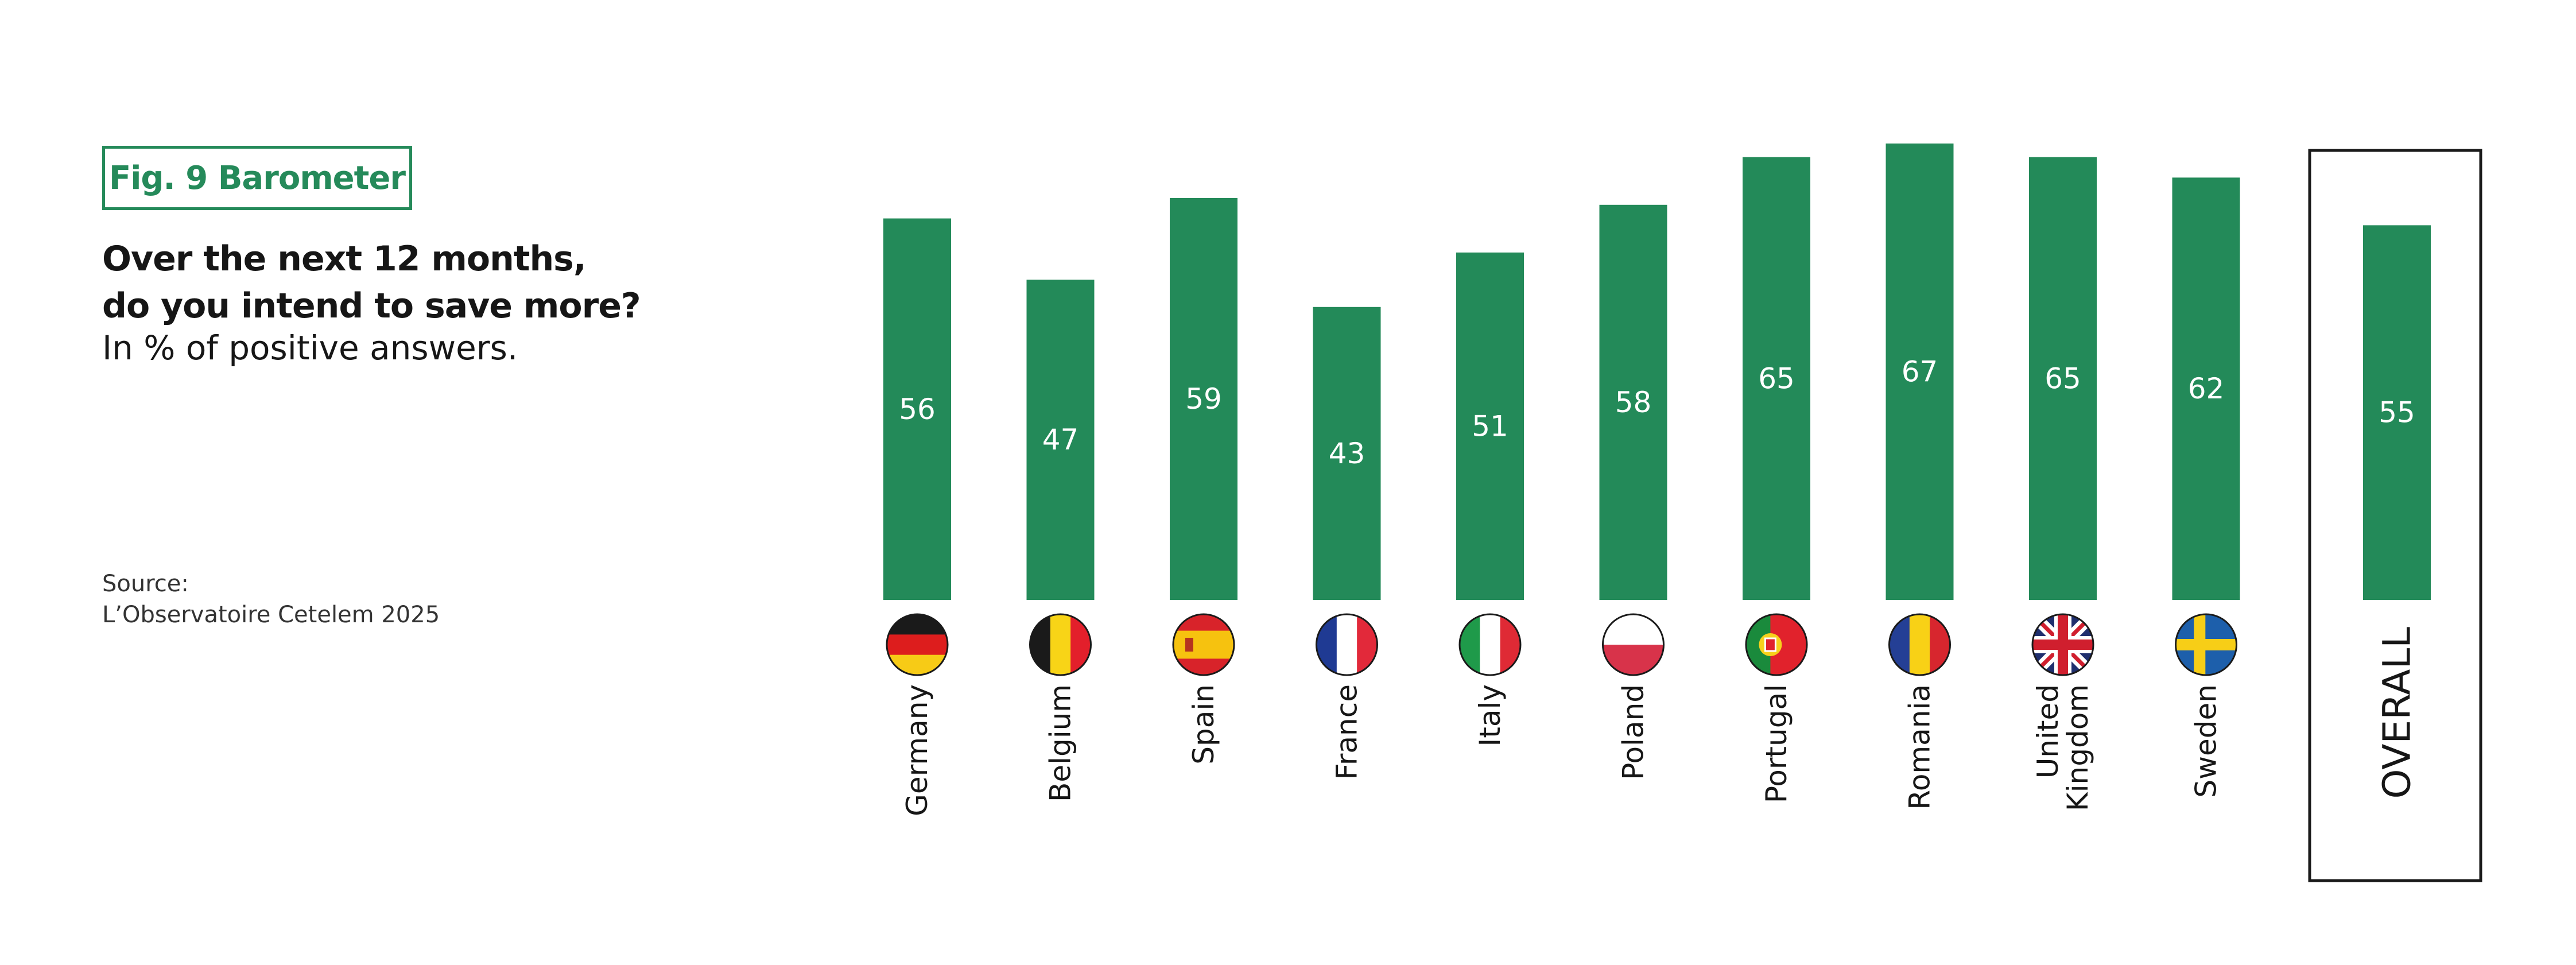  What do you see at coordinates (271, 615) in the screenshot?
I see `source-text: L’Observatoire Cetelem 2025` at bounding box center [271, 615].